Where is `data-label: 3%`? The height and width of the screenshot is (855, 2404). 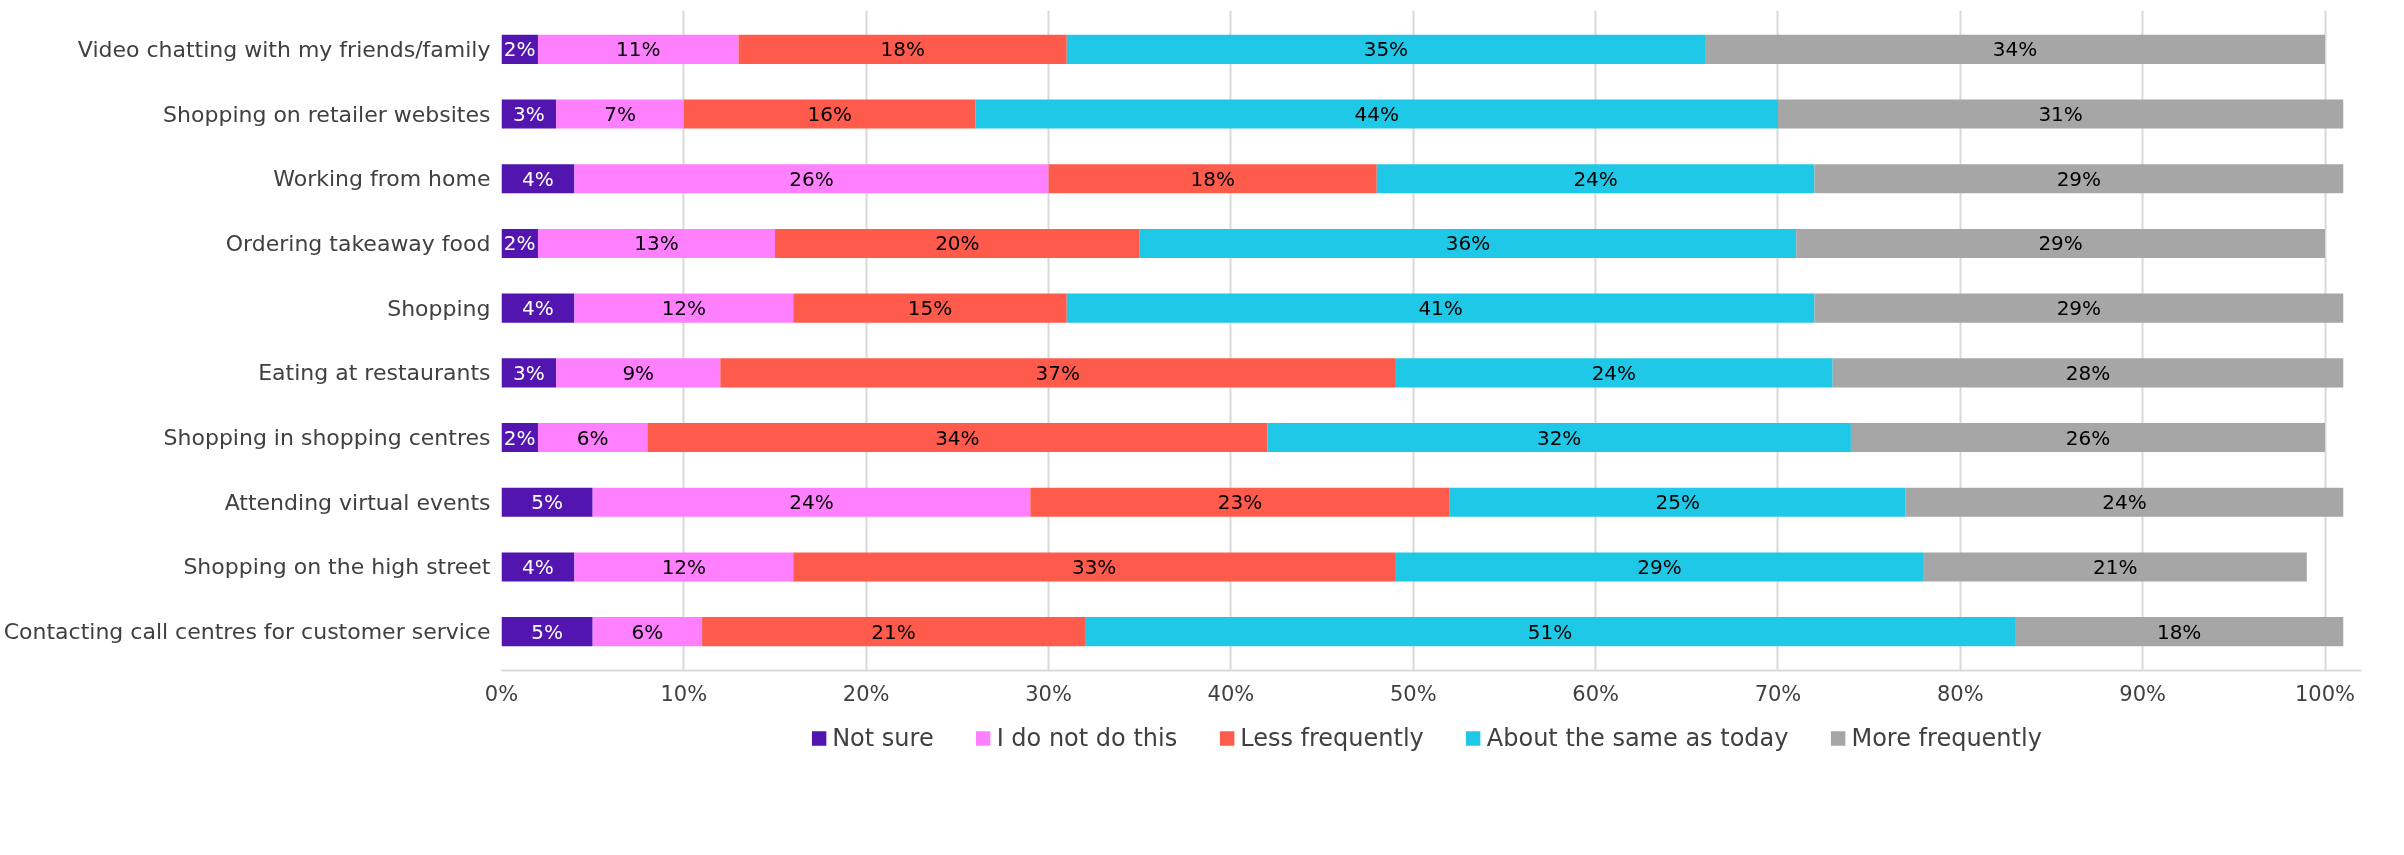 data-label: 3% is located at coordinates (528, 114).